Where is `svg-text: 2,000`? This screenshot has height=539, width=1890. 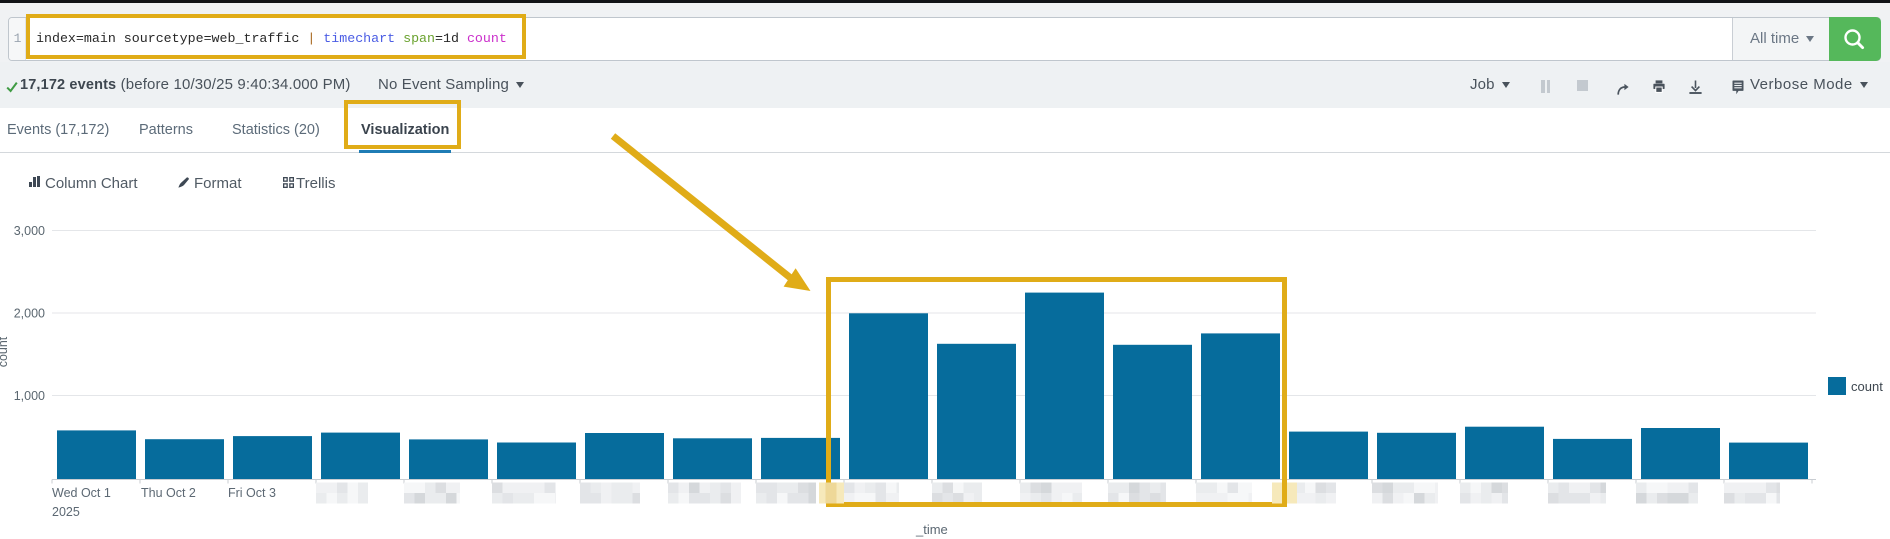
svg-text: 2,000 is located at coordinates (29, 314).